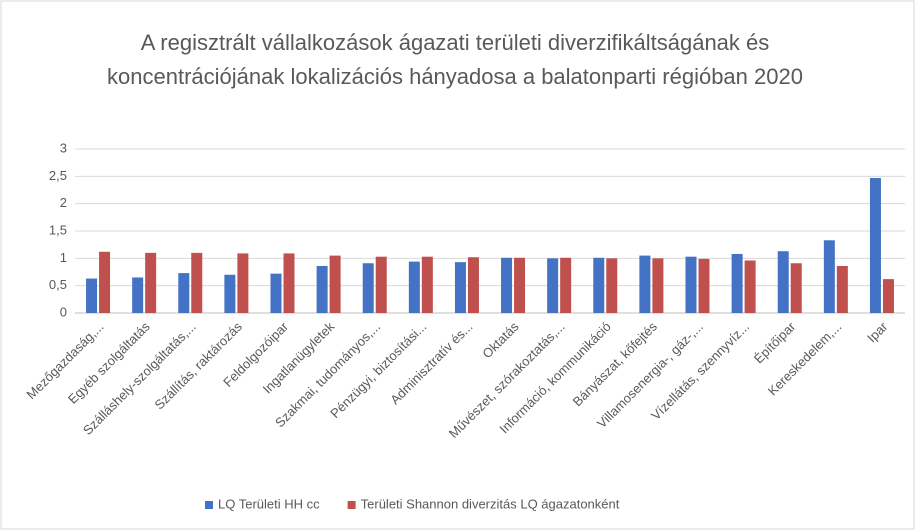  Describe the element at coordinates (58, 229) in the screenshot. I see `y-tick-label: 1,5` at that location.